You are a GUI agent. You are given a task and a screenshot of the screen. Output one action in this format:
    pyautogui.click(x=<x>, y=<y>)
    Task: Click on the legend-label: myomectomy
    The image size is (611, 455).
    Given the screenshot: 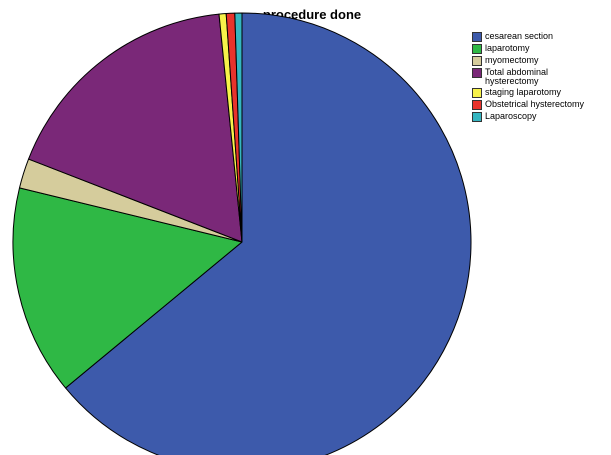 What is the action you would take?
    pyautogui.click(x=512, y=60)
    